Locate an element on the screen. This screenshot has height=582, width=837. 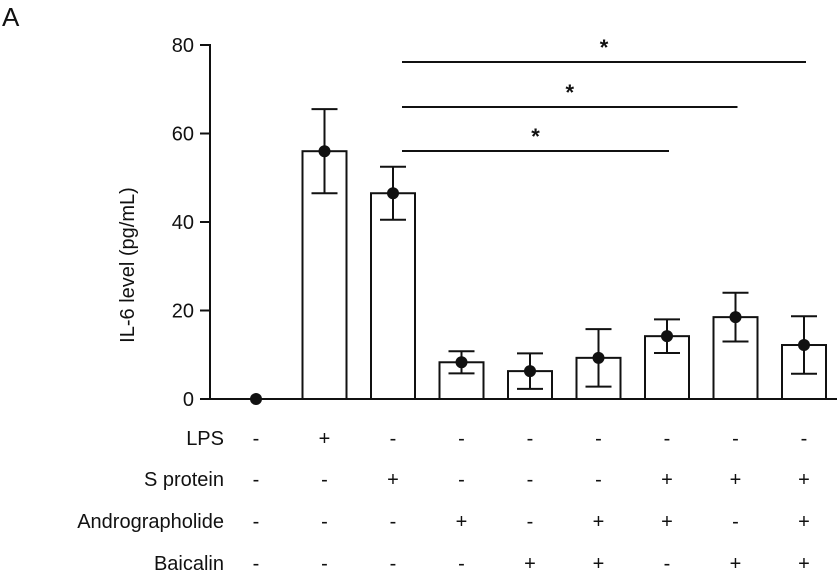
bar is located at coordinates (393, 296).